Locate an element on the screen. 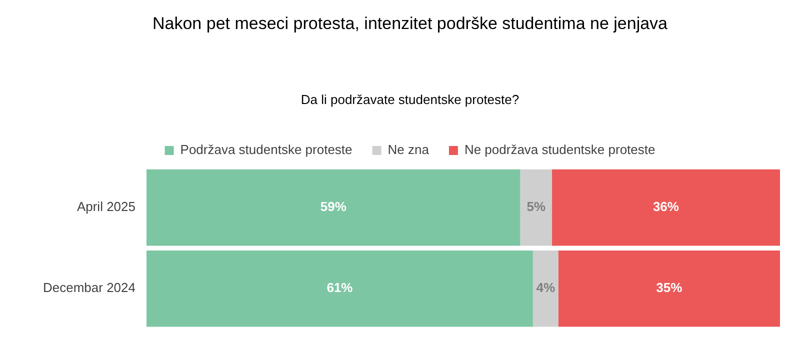  chart-subtitle: Da li podržavate studentske proteste? is located at coordinates (410, 99).